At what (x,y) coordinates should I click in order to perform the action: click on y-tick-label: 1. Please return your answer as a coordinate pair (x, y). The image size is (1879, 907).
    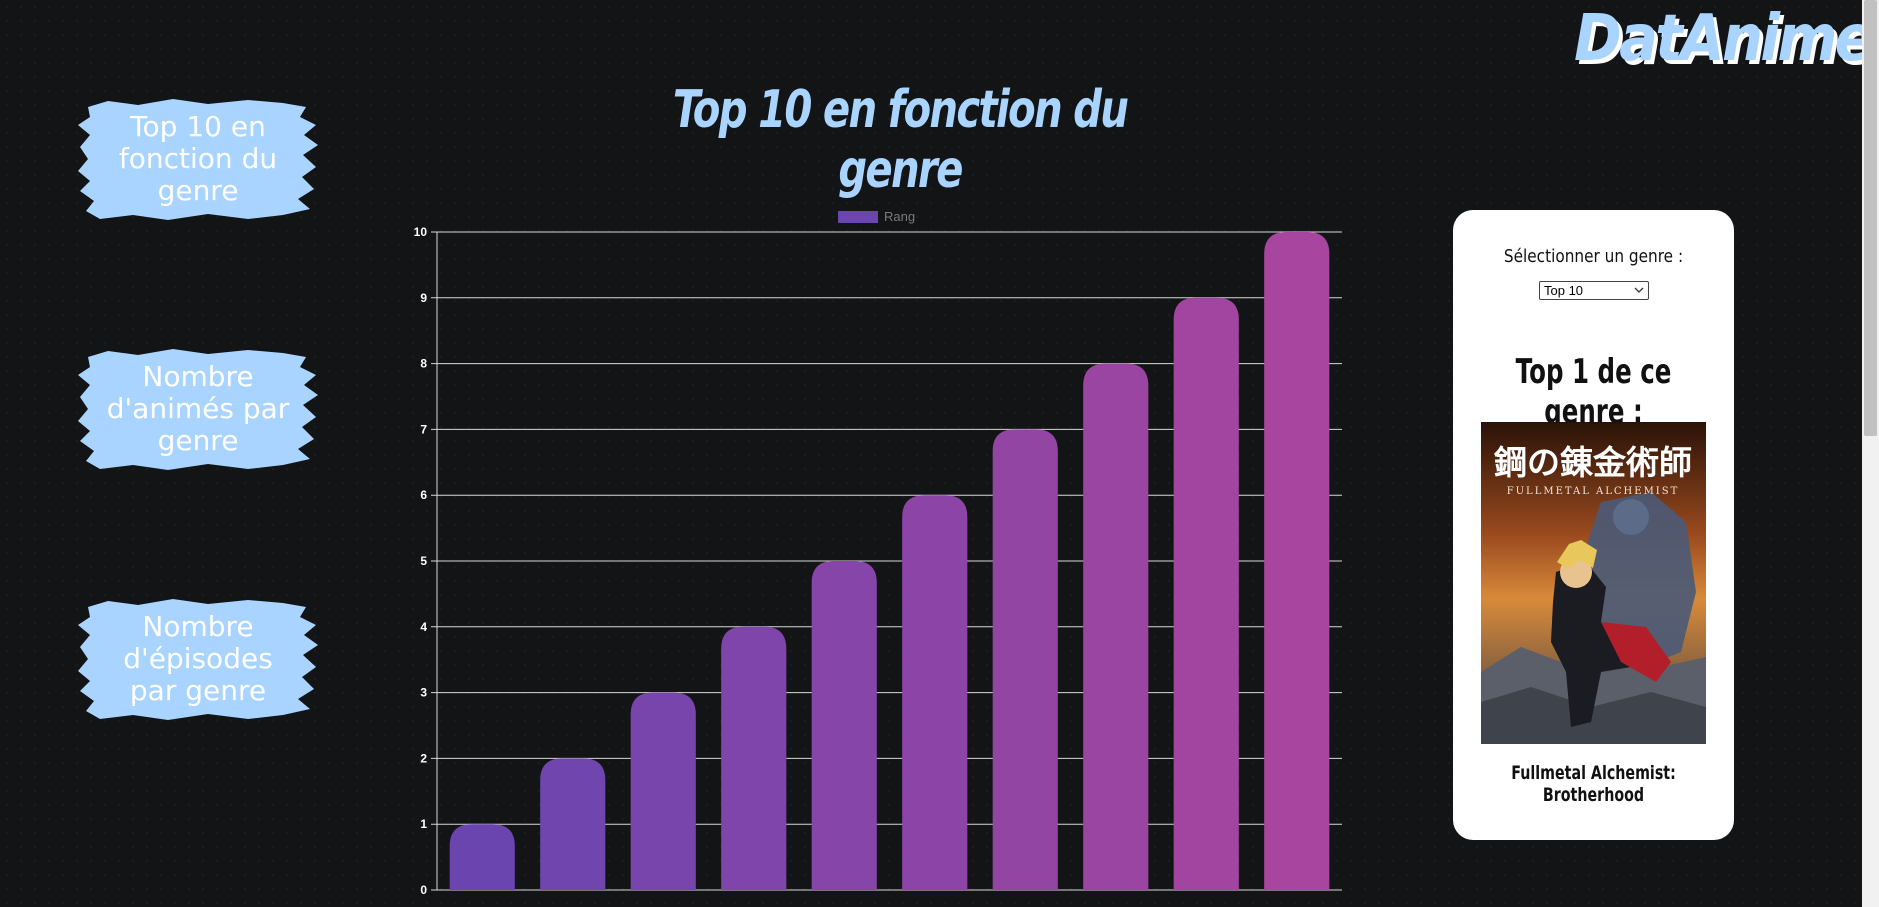
    Looking at the image, I should click on (423, 824).